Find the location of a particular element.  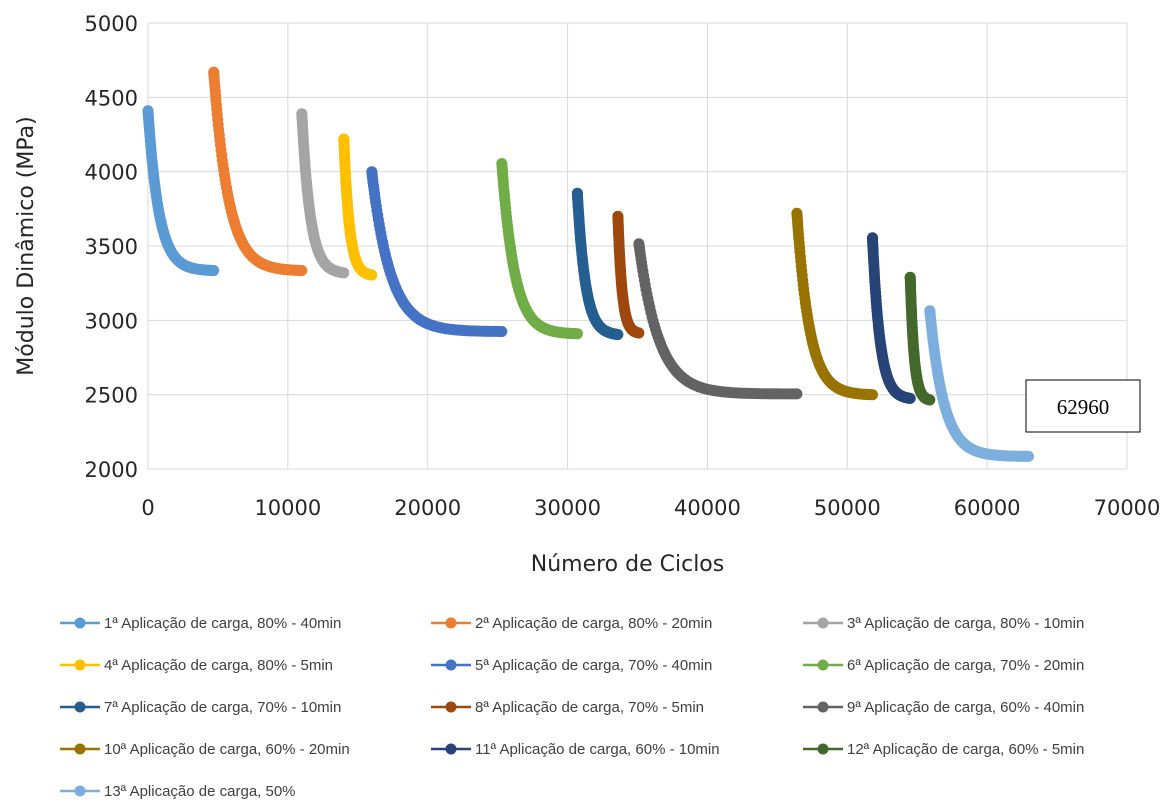

legend-label: 3ª Aplicação de carga, 80% - 10min is located at coordinates (965, 623).